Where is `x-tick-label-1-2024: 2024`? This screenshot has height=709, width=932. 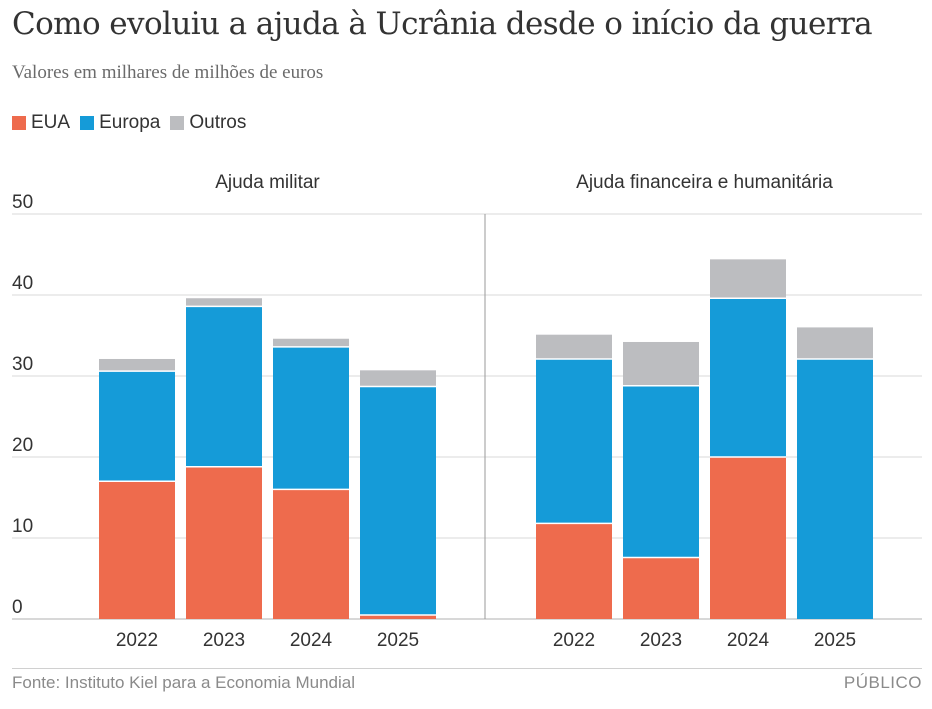 x-tick-label-1-2024: 2024 is located at coordinates (311, 640).